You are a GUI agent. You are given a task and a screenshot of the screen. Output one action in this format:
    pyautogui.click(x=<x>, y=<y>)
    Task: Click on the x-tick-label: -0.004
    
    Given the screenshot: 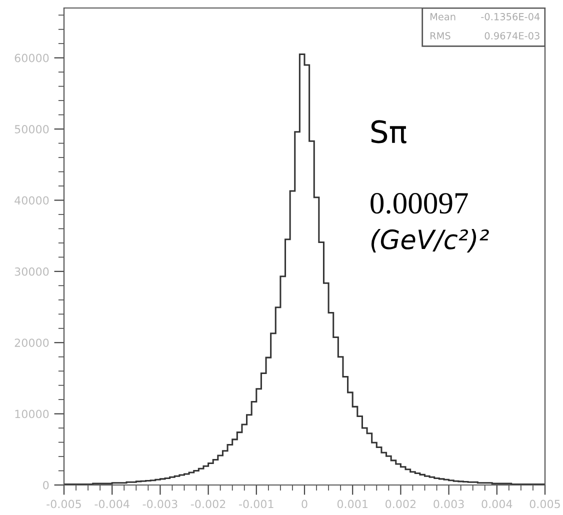 What is the action you would take?
    pyautogui.click(x=112, y=504)
    